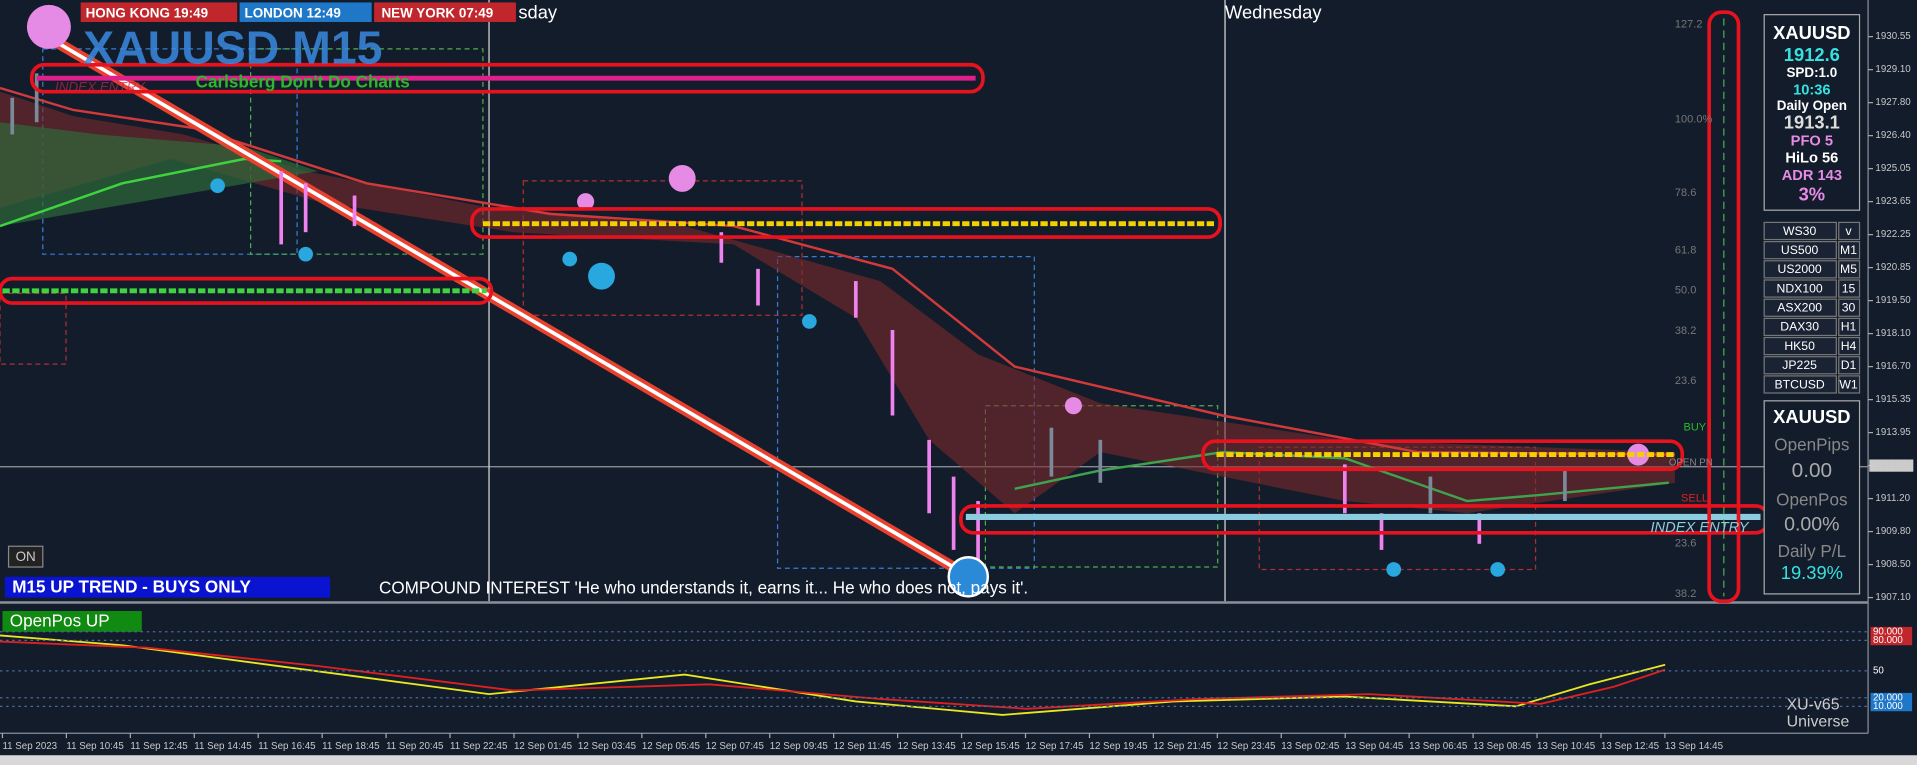 This screenshot has height=765, width=1917. What do you see at coordinates (1893, 267) in the screenshot?
I see `price-label: 1920.85` at bounding box center [1893, 267].